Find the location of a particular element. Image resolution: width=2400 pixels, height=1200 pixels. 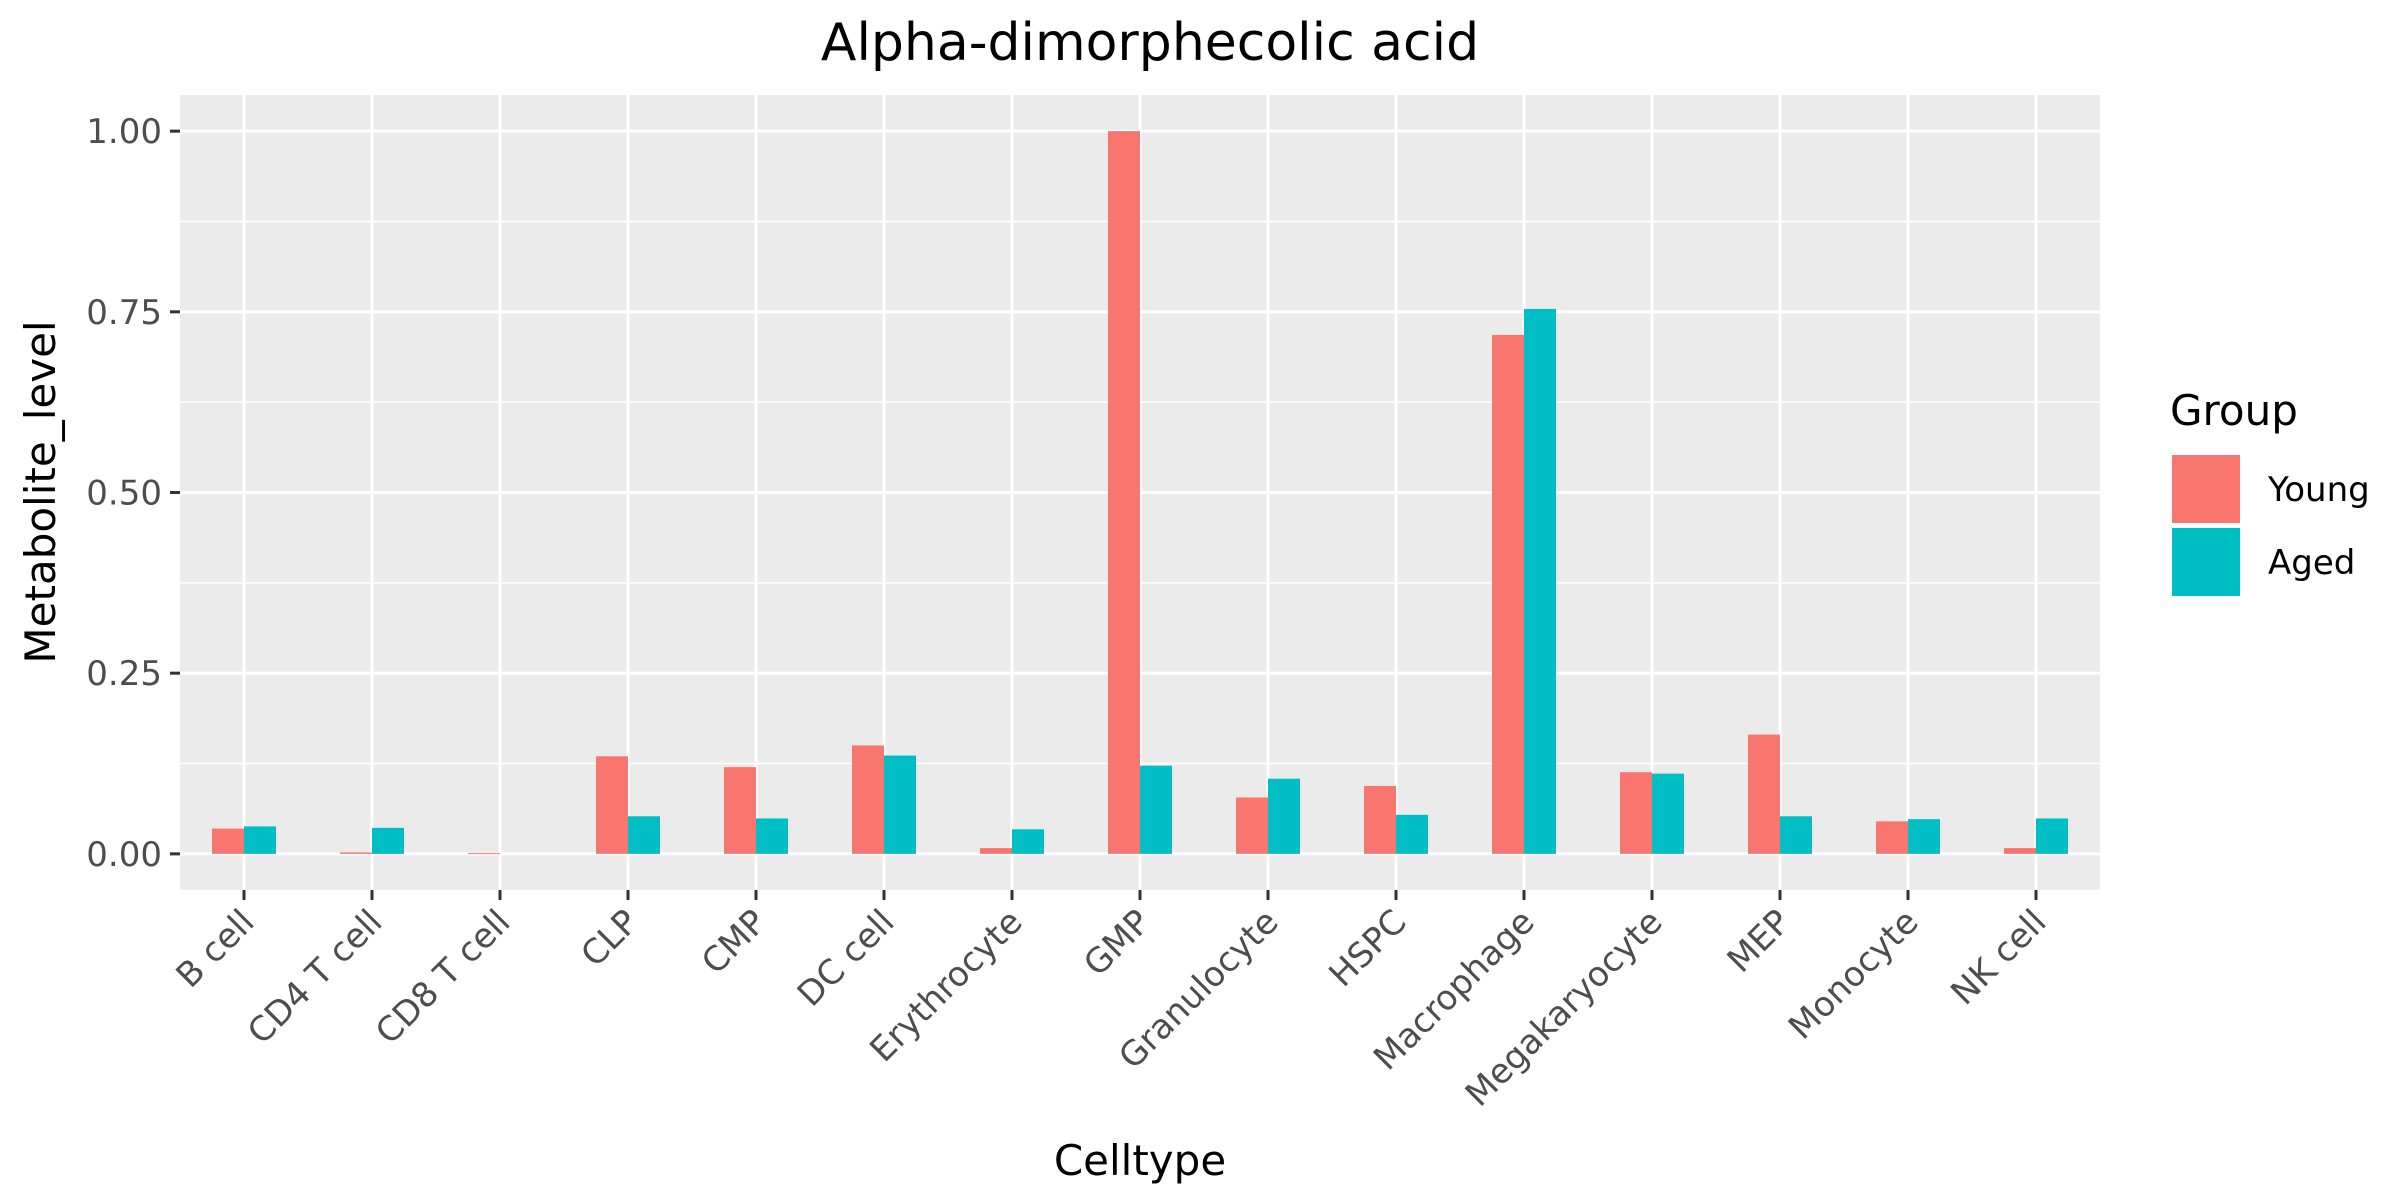

bar-young-granulocyte is located at coordinates (1252, 825).